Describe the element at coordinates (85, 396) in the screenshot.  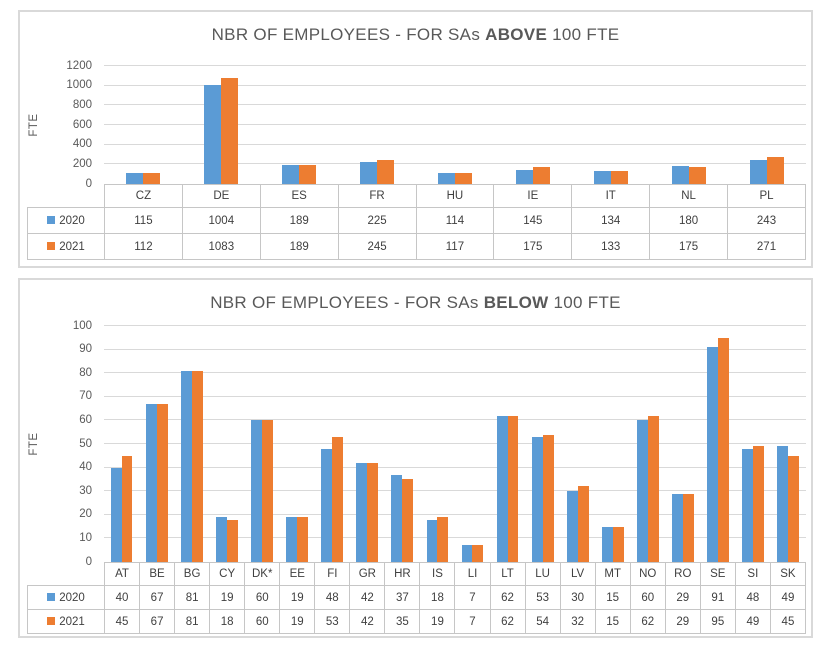
I see `y-axis-tick-label-70: 70` at that location.